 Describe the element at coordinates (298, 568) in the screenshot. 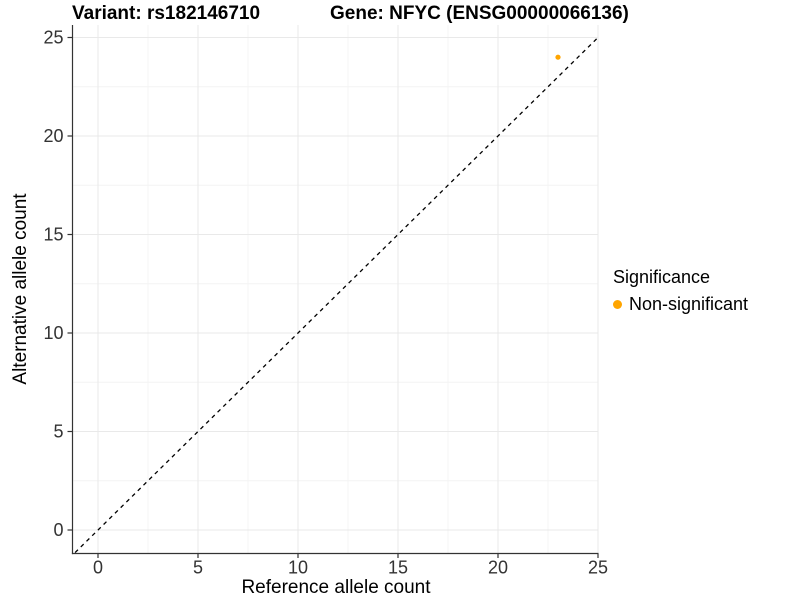

I see `x-tick-label: 10` at that location.